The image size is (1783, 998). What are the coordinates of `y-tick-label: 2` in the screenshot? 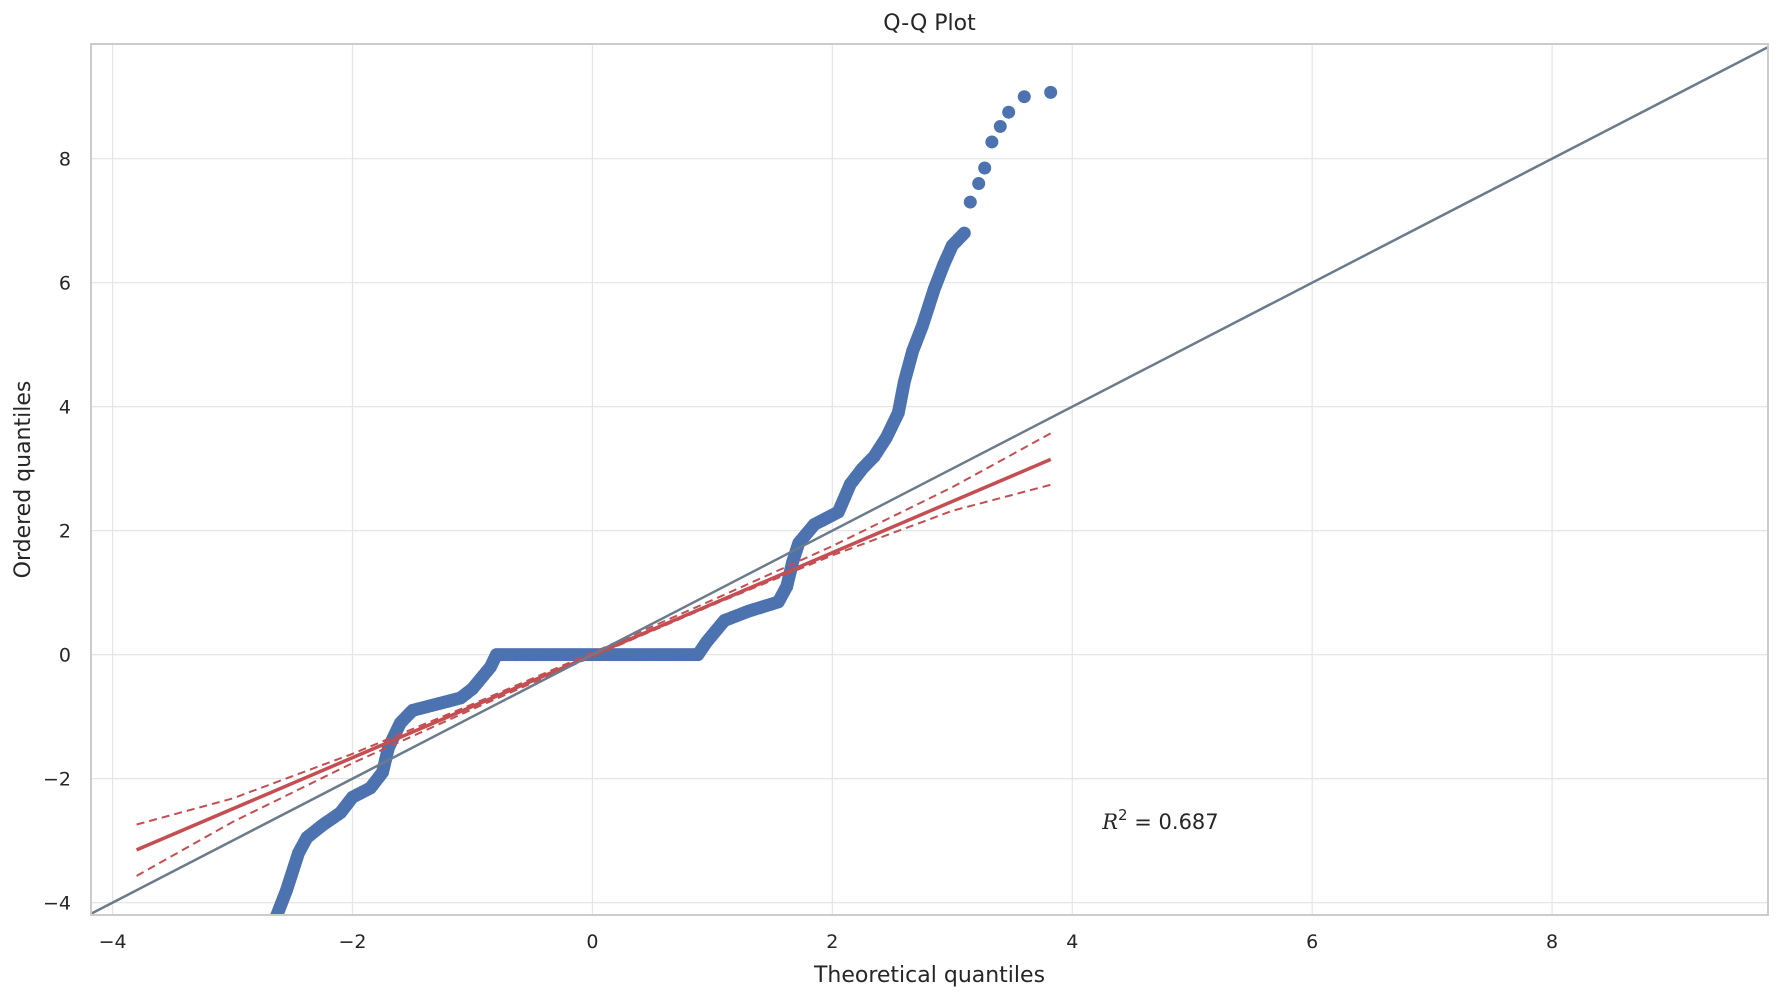 It's located at (65, 532).